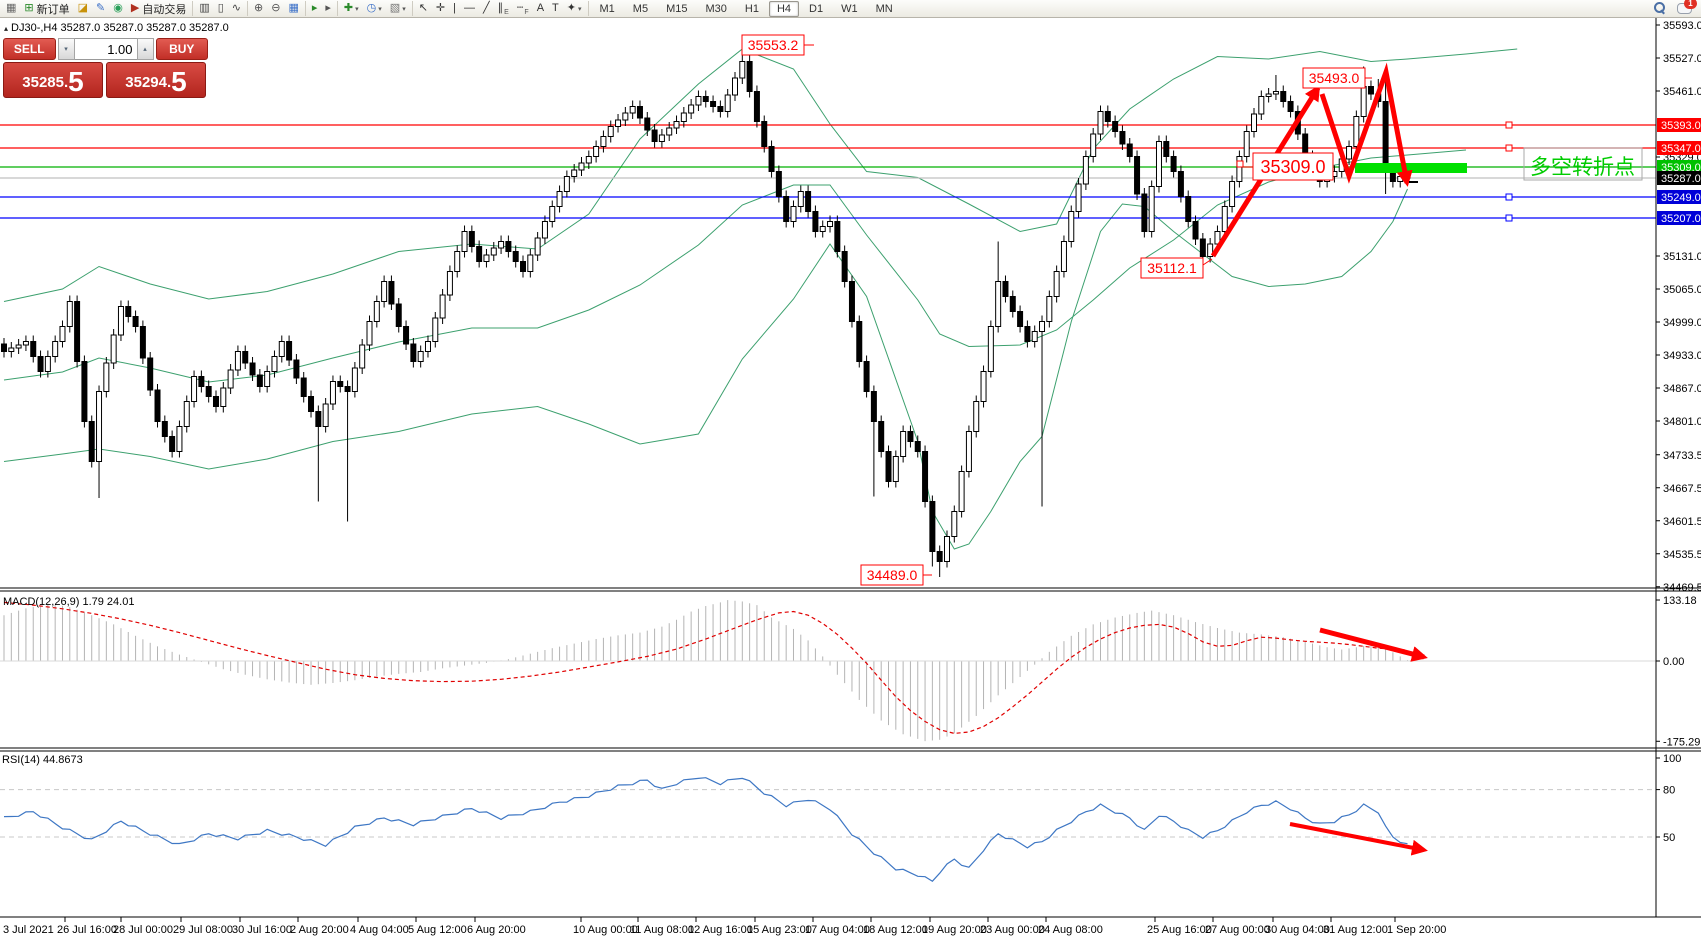  I want to click on label-35112-box, so click(1172, 268).